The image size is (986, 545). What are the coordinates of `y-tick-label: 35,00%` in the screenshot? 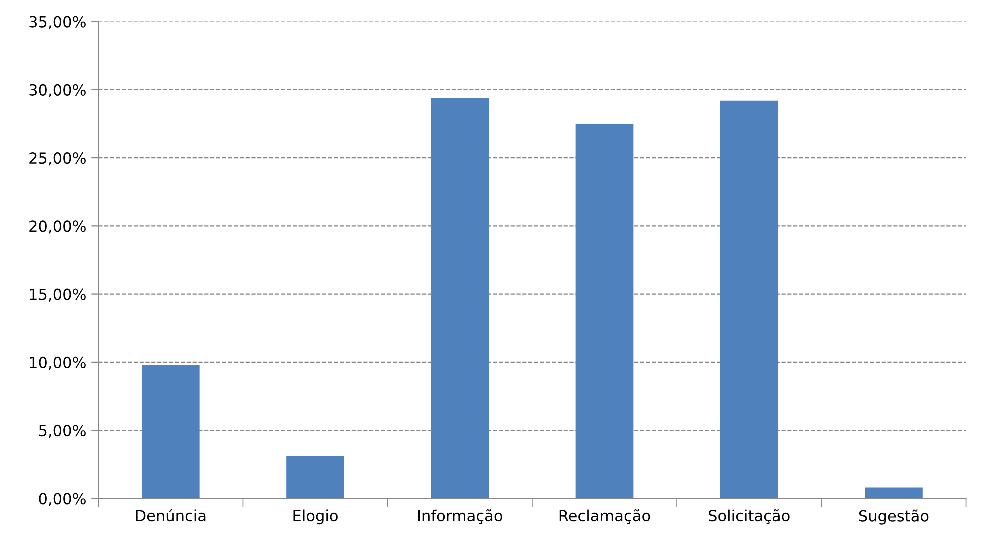 It's located at (58, 23).